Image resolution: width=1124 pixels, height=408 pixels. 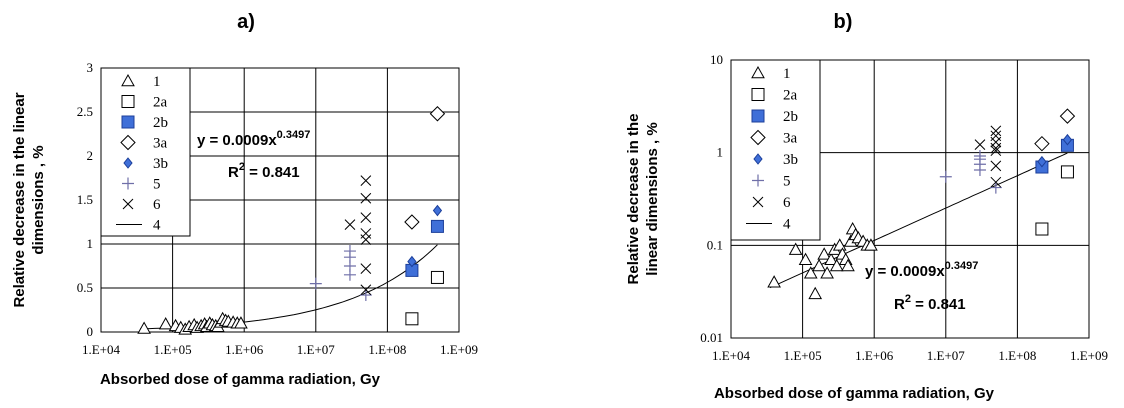 I want to click on panel-b-y-axis-title-line2: linear dimensions , %, so click(x=652, y=198).